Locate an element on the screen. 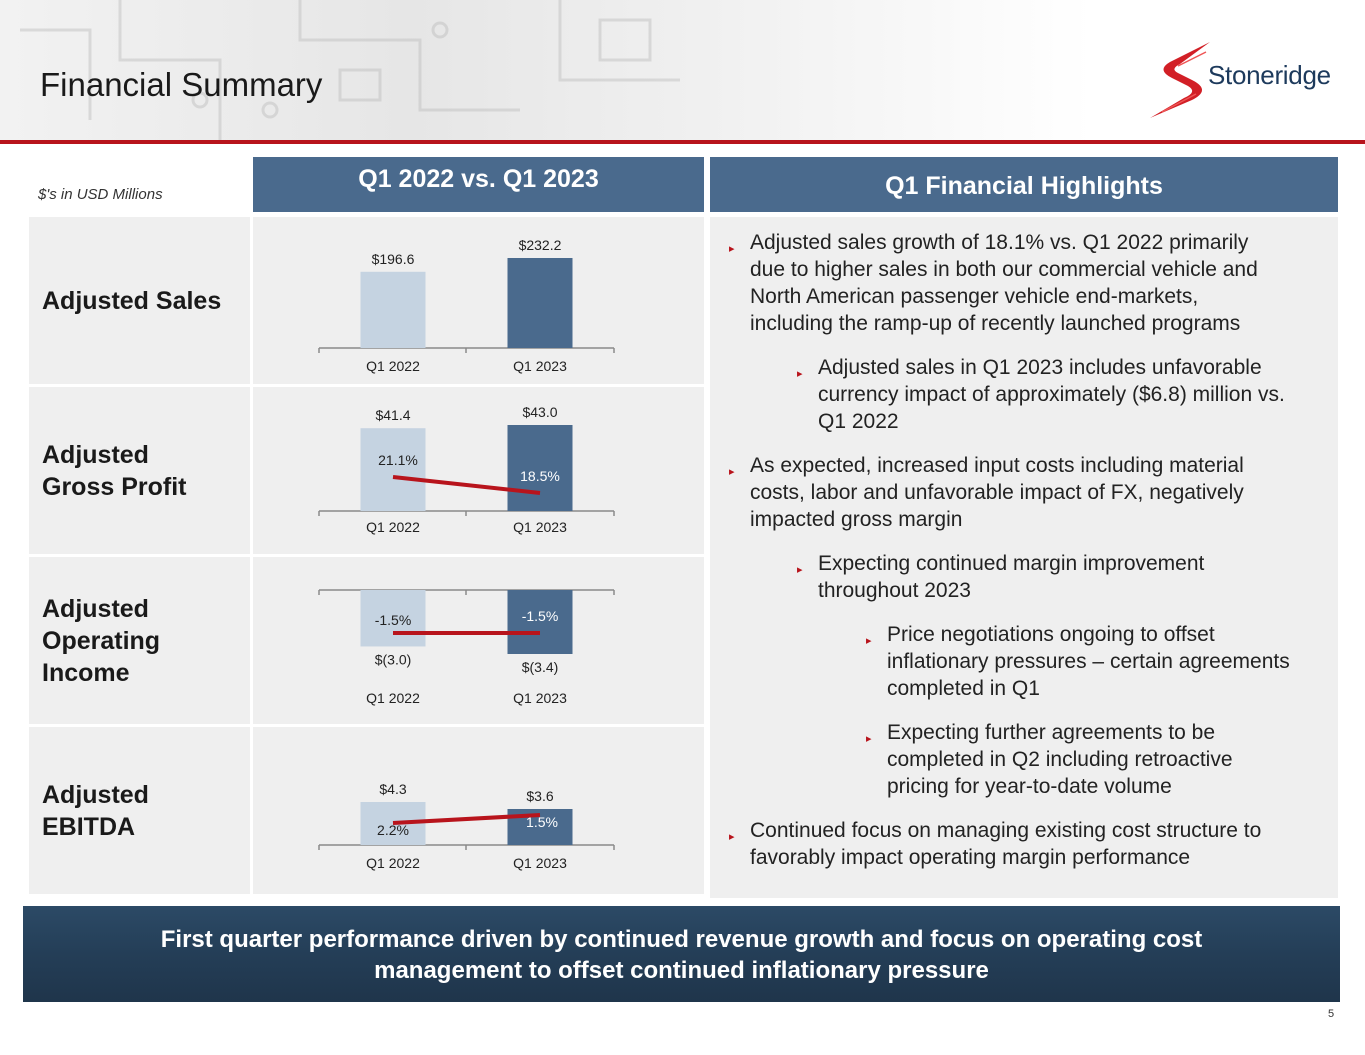 Image resolution: width=1365 pixels, height=1055 pixels. data-label: $232.2 is located at coordinates (540, 245).